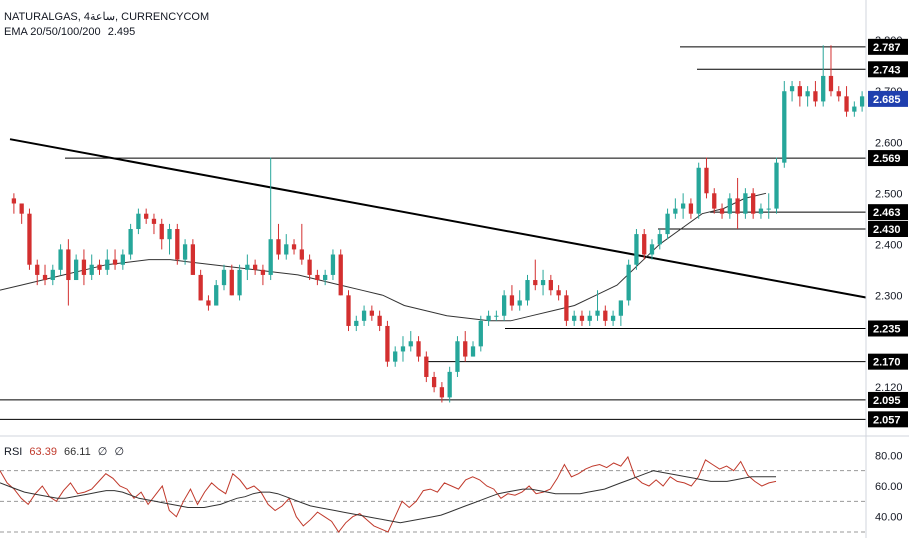 This screenshot has height=538, width=909. Describe the element at coordinates (889, 487) in the screenshot. I see `rsi-tick-label: 60.00` at that location.